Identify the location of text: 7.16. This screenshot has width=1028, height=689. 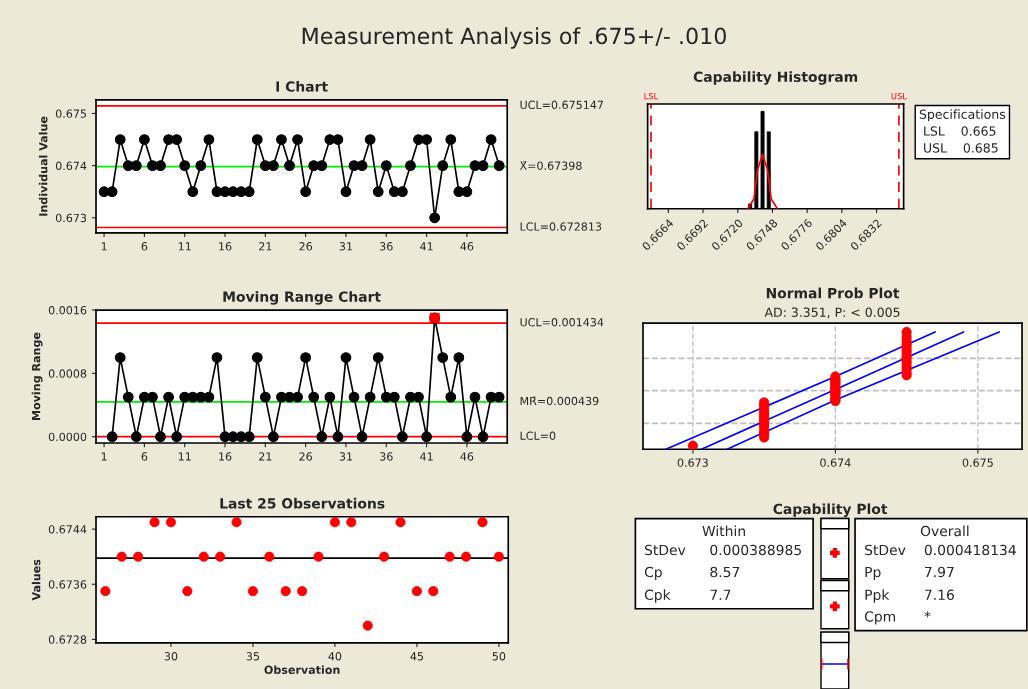
(939, 595).